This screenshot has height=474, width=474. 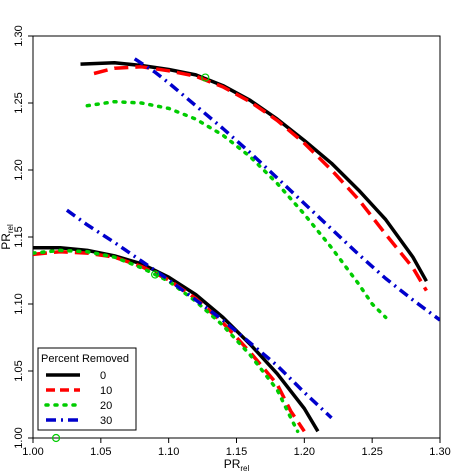 What do you see at coordinates (19, 102) in the screenshot?
I see `y-tick-label: 1.25` at bounding box center [19, 102].